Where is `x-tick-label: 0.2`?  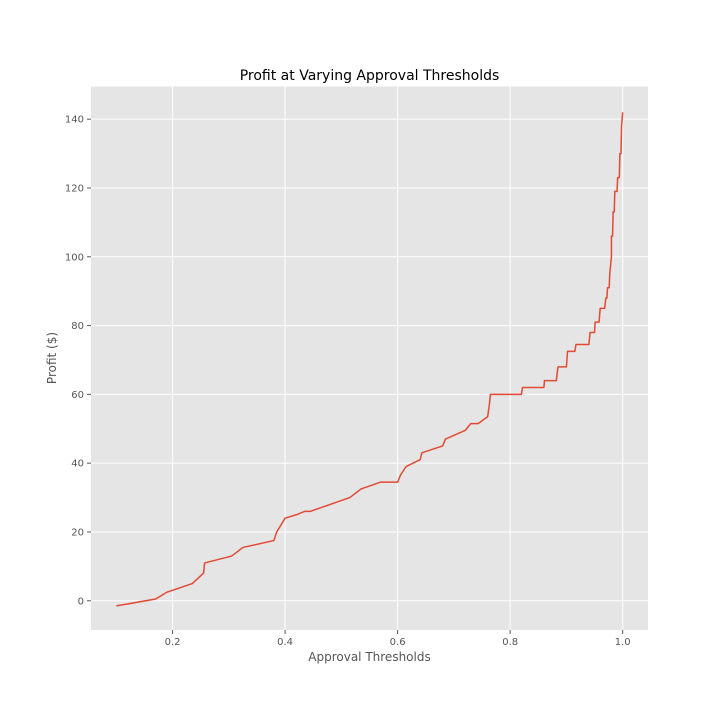
x-tick-label: 0.2 is located at coordinates (173, 642).